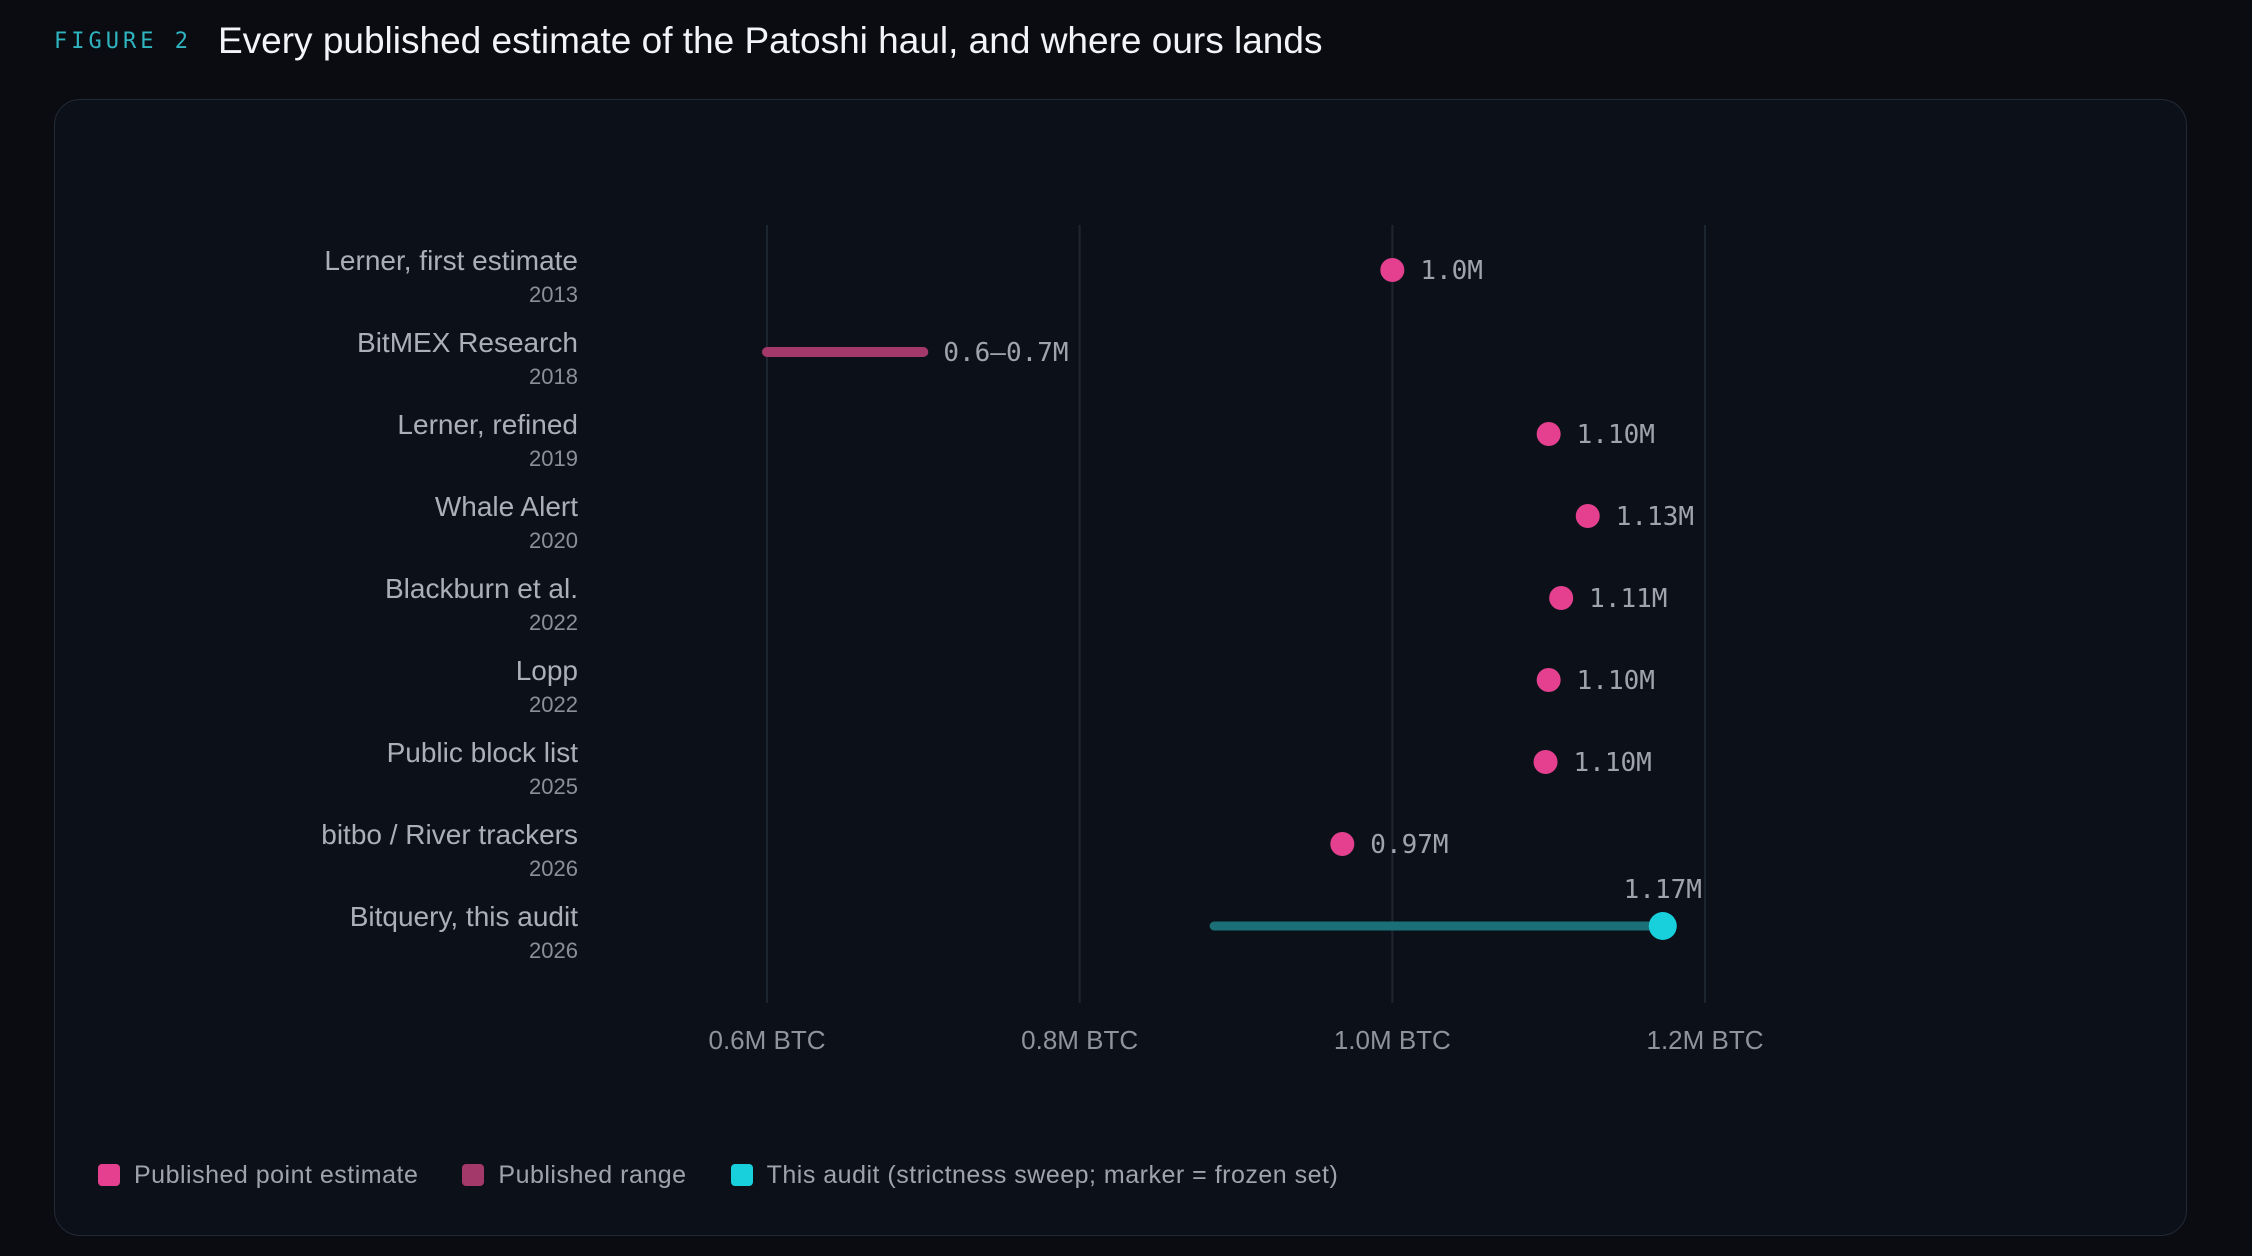 This screenshot has width=2252, height=1256. What do you see at coordinates (553, 458) in the screenshot?
I see `row-year: 2019` at bounding box center [553, 458].